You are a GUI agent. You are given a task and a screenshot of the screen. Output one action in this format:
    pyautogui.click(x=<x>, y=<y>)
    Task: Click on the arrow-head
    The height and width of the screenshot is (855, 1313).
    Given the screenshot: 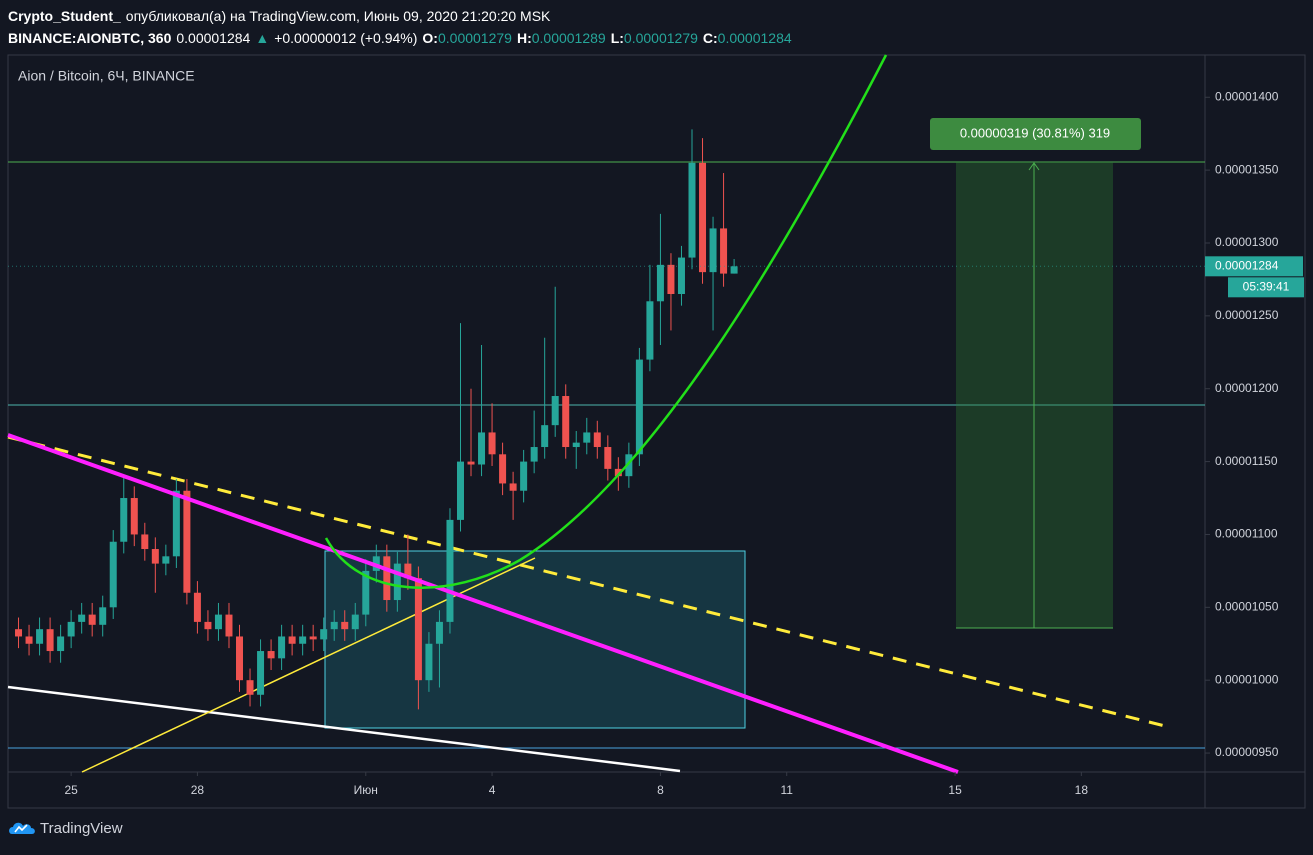 What is the action you would take?
    pyautogui.click(x=1034, y=166)
    